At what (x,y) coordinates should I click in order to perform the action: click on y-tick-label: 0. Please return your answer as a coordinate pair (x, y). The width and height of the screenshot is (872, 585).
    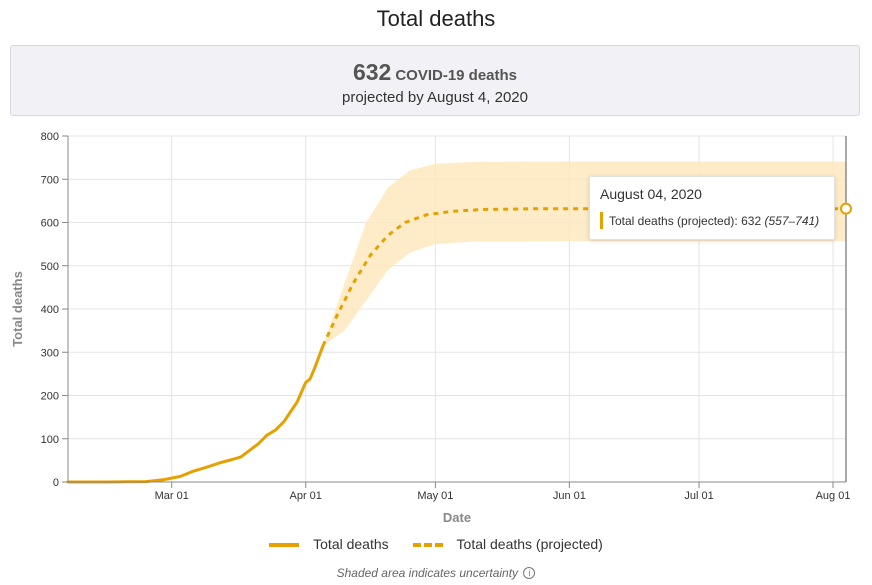
    Looking at the image, I should click on (56, 483).